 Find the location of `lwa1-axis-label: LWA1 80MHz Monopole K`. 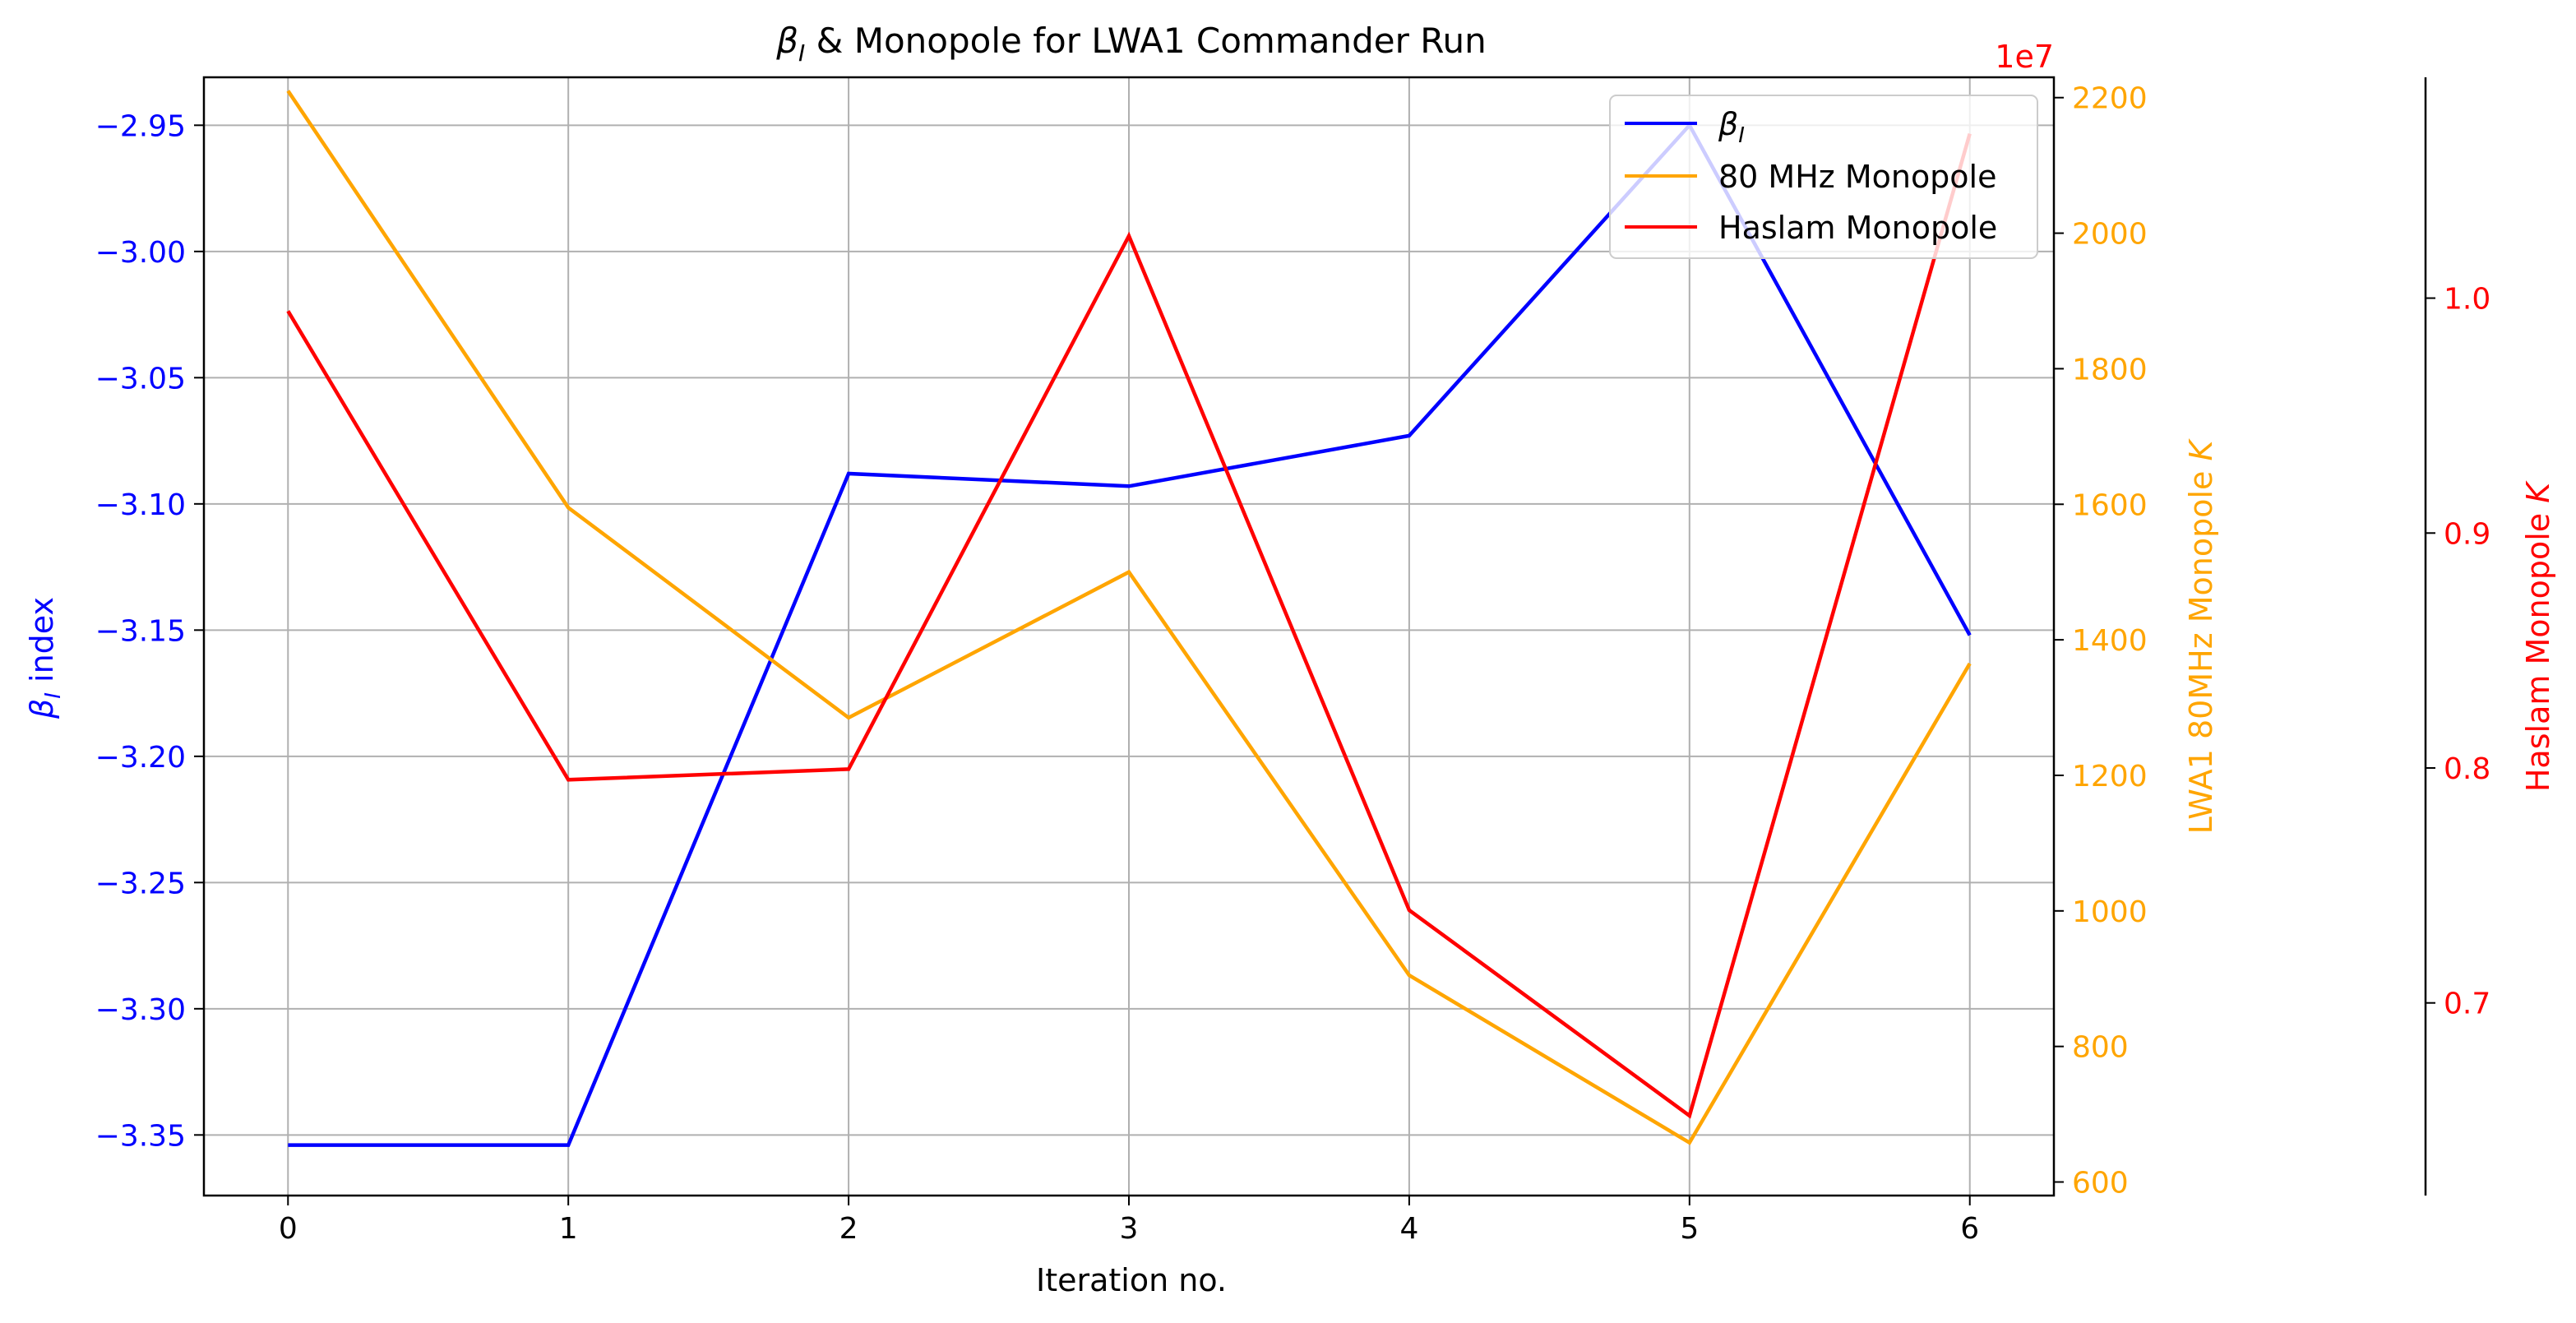

lwa1-axis-label: LWA1 80MHz Monopole K is located at coordinates (2201, 637).